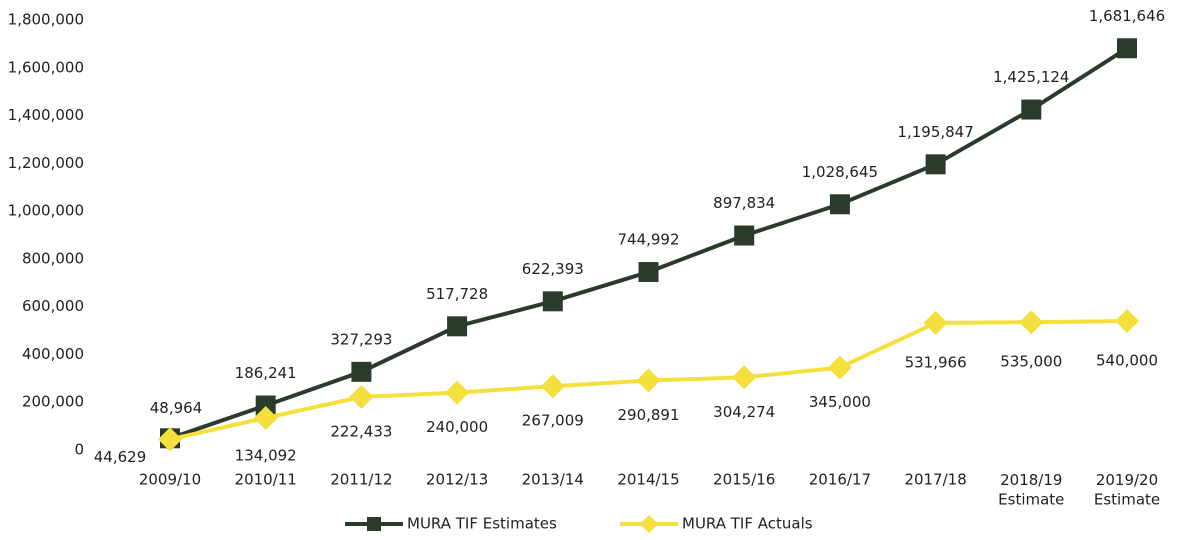 The image size is (1183, 540). What do you see at coordinates (46, 163) in the screenshot?
I see `y-tick-label: 1,200,000` at bounding box center [46, 163].